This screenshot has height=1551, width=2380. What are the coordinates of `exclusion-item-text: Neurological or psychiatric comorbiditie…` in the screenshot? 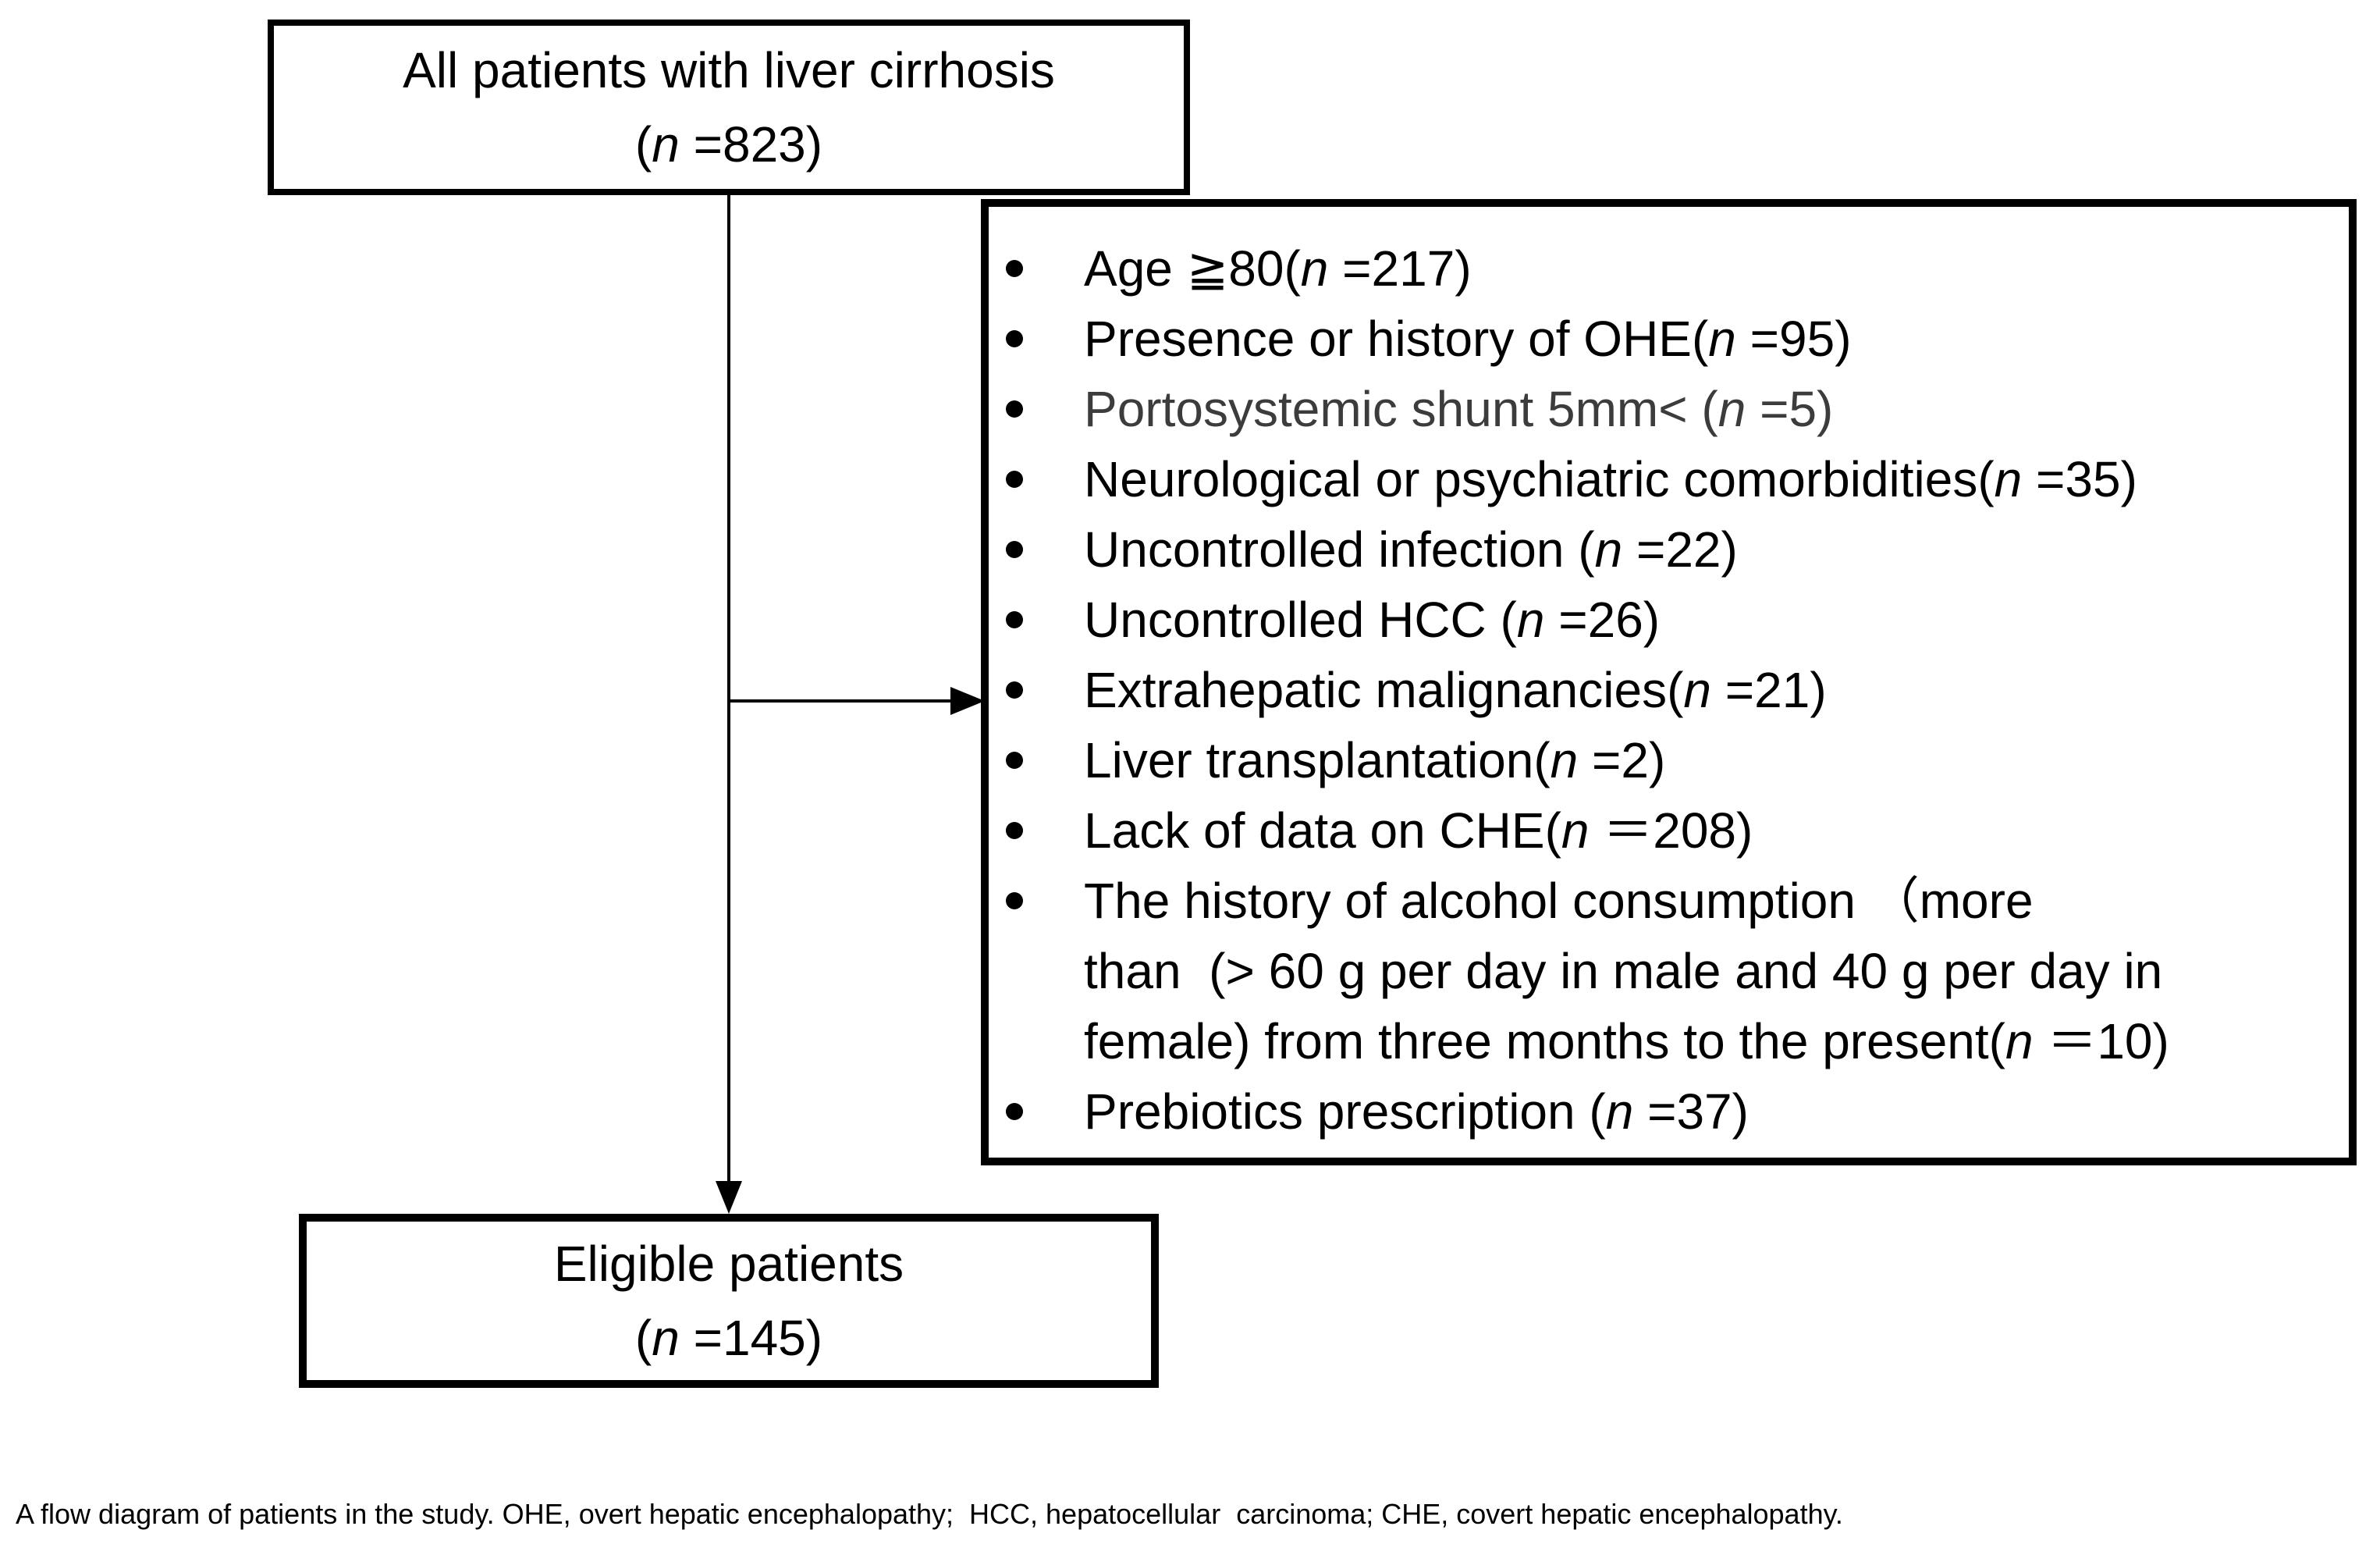 It's located at (1610, 479).